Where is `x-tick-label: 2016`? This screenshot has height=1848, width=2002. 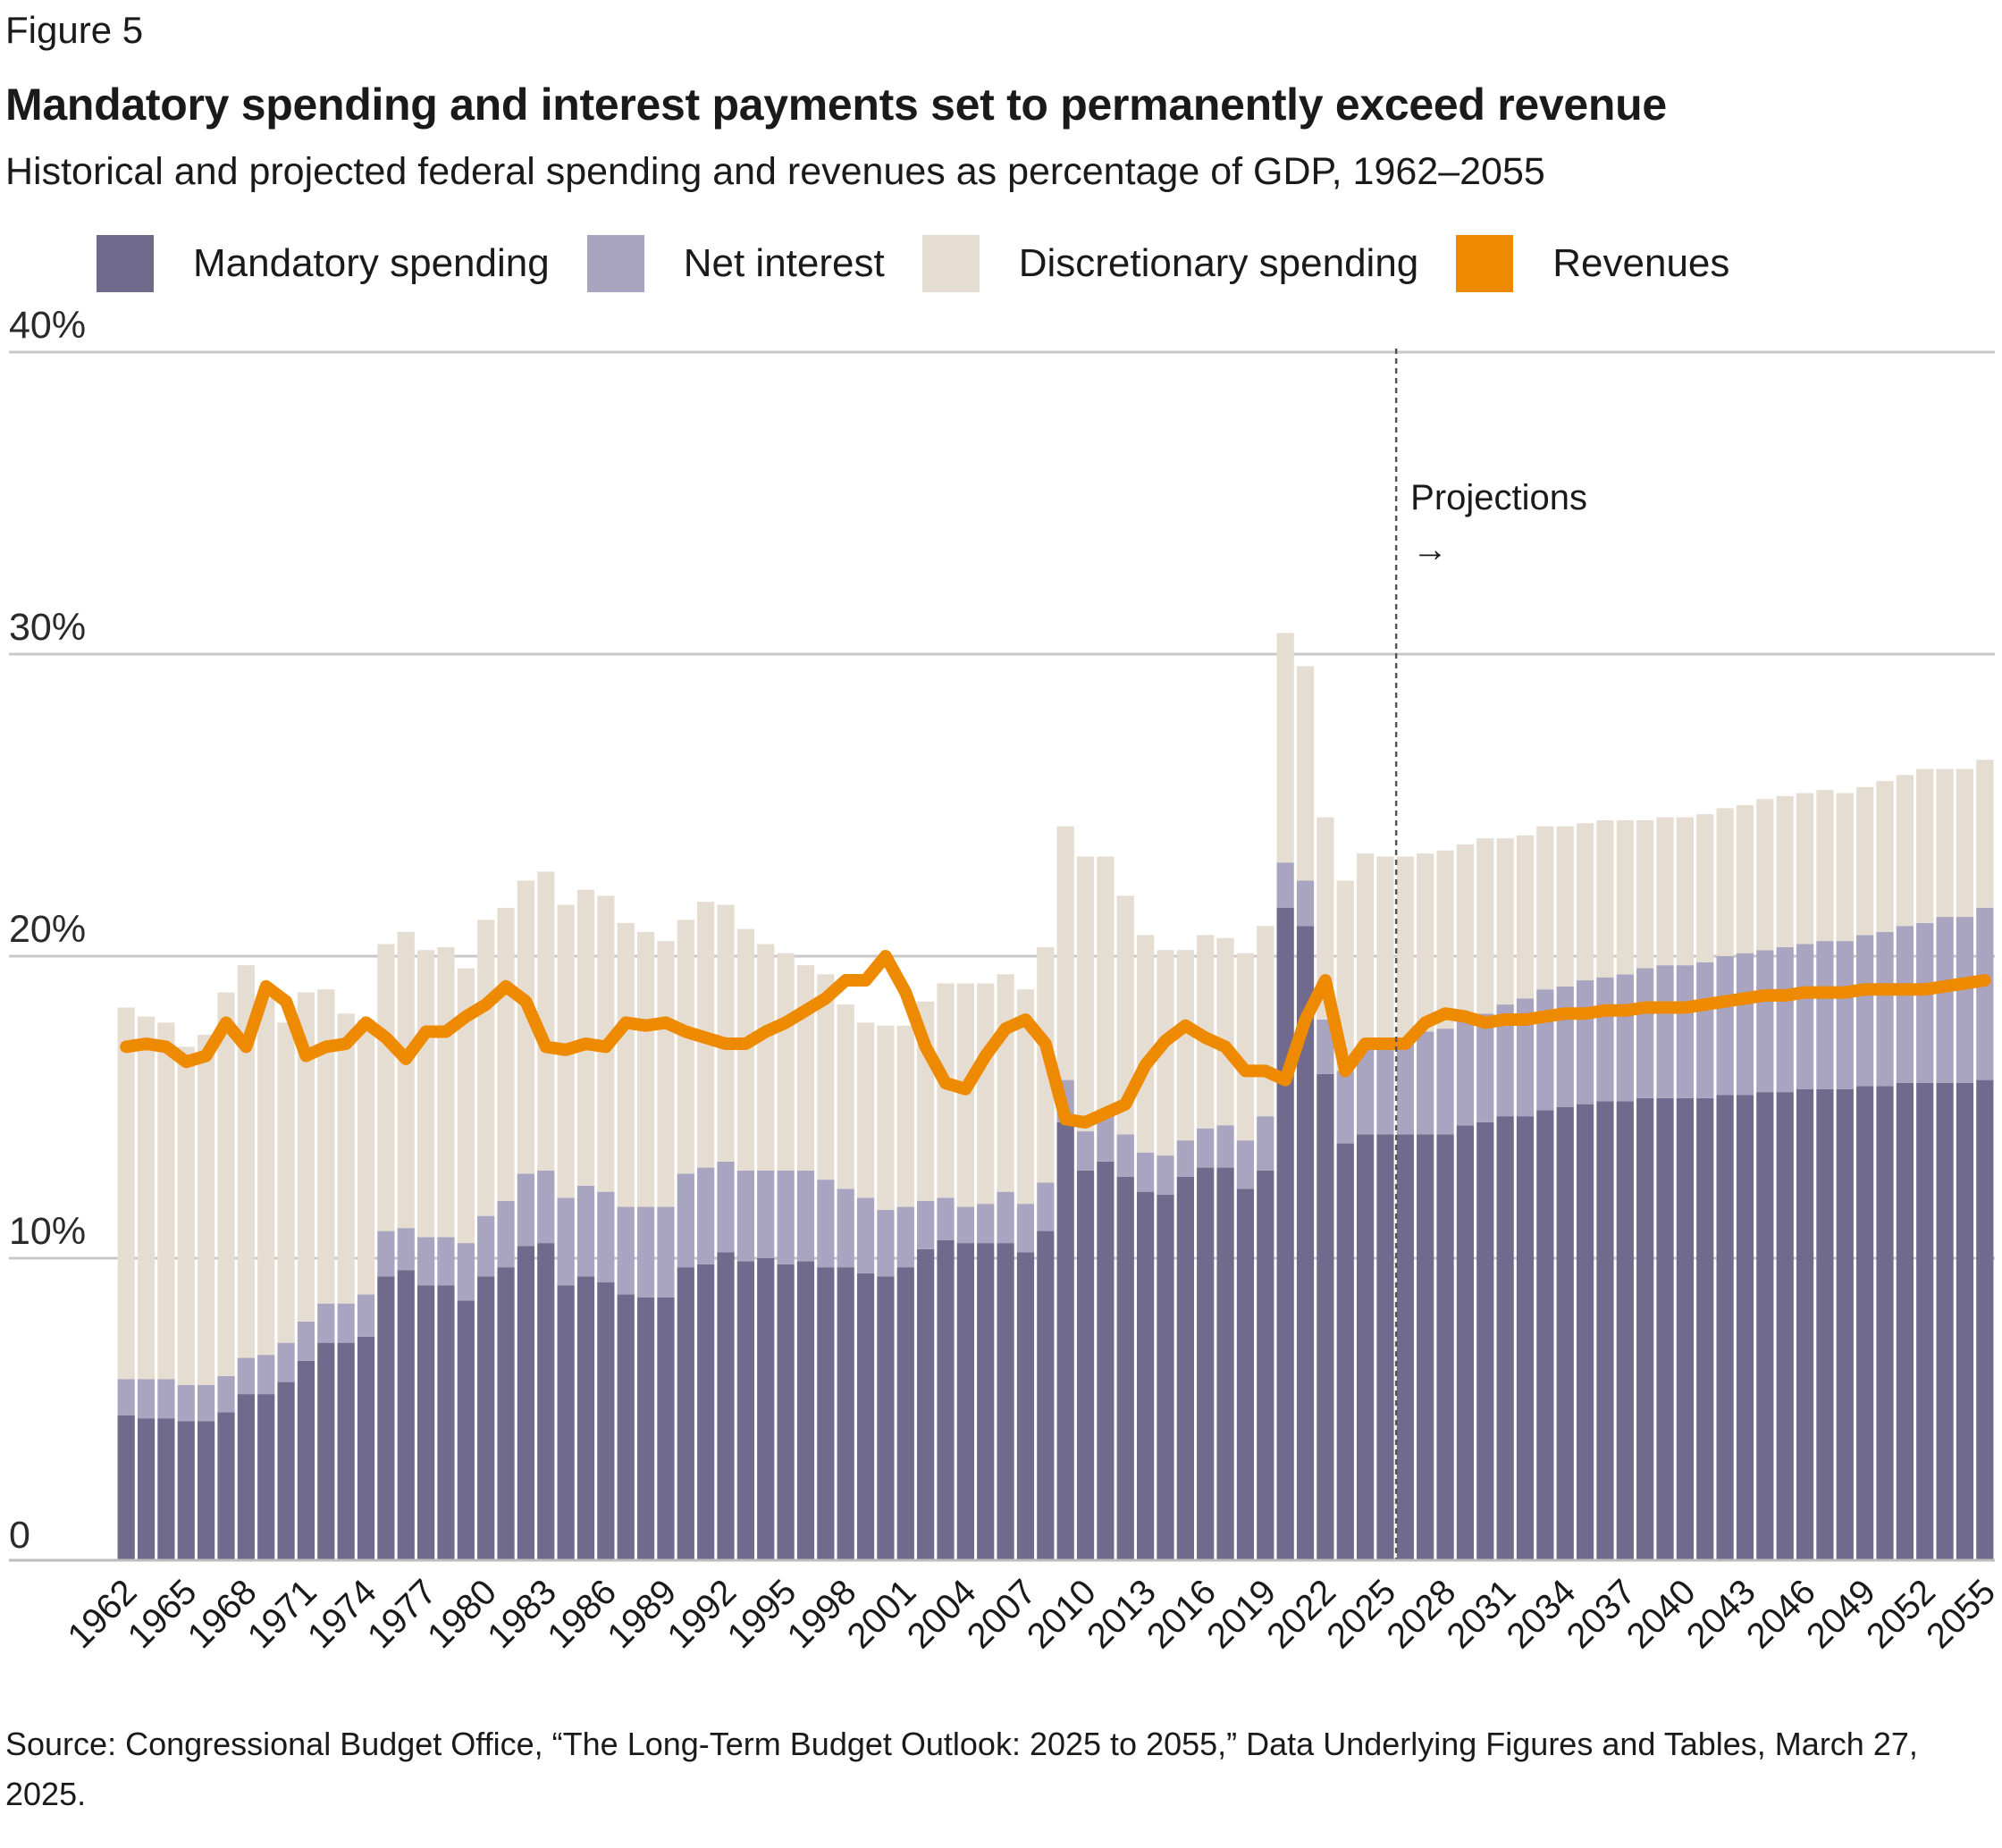 x-tick-label: 2016 is located at coordinates (1182, 1614).